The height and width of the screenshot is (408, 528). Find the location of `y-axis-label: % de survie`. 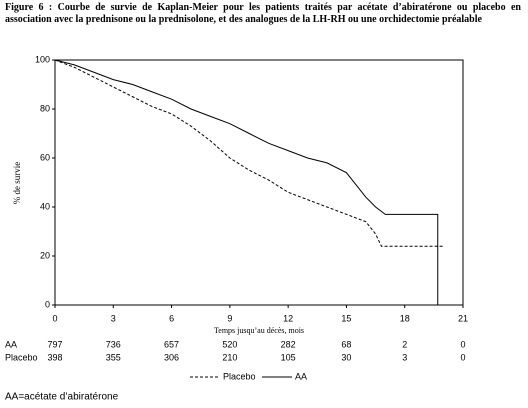

y-axis-label: % de survie is located at coordinates (17, 183).